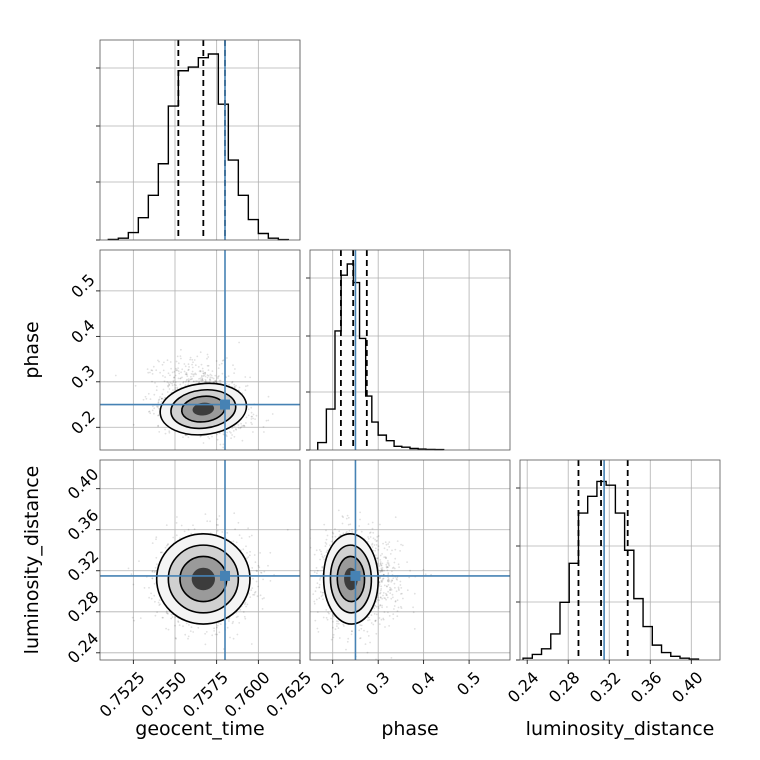 Image resolution: width=760 pixels, height=760 pixels. I want to click on y-tick-label: 0.40, so click(83, 483).